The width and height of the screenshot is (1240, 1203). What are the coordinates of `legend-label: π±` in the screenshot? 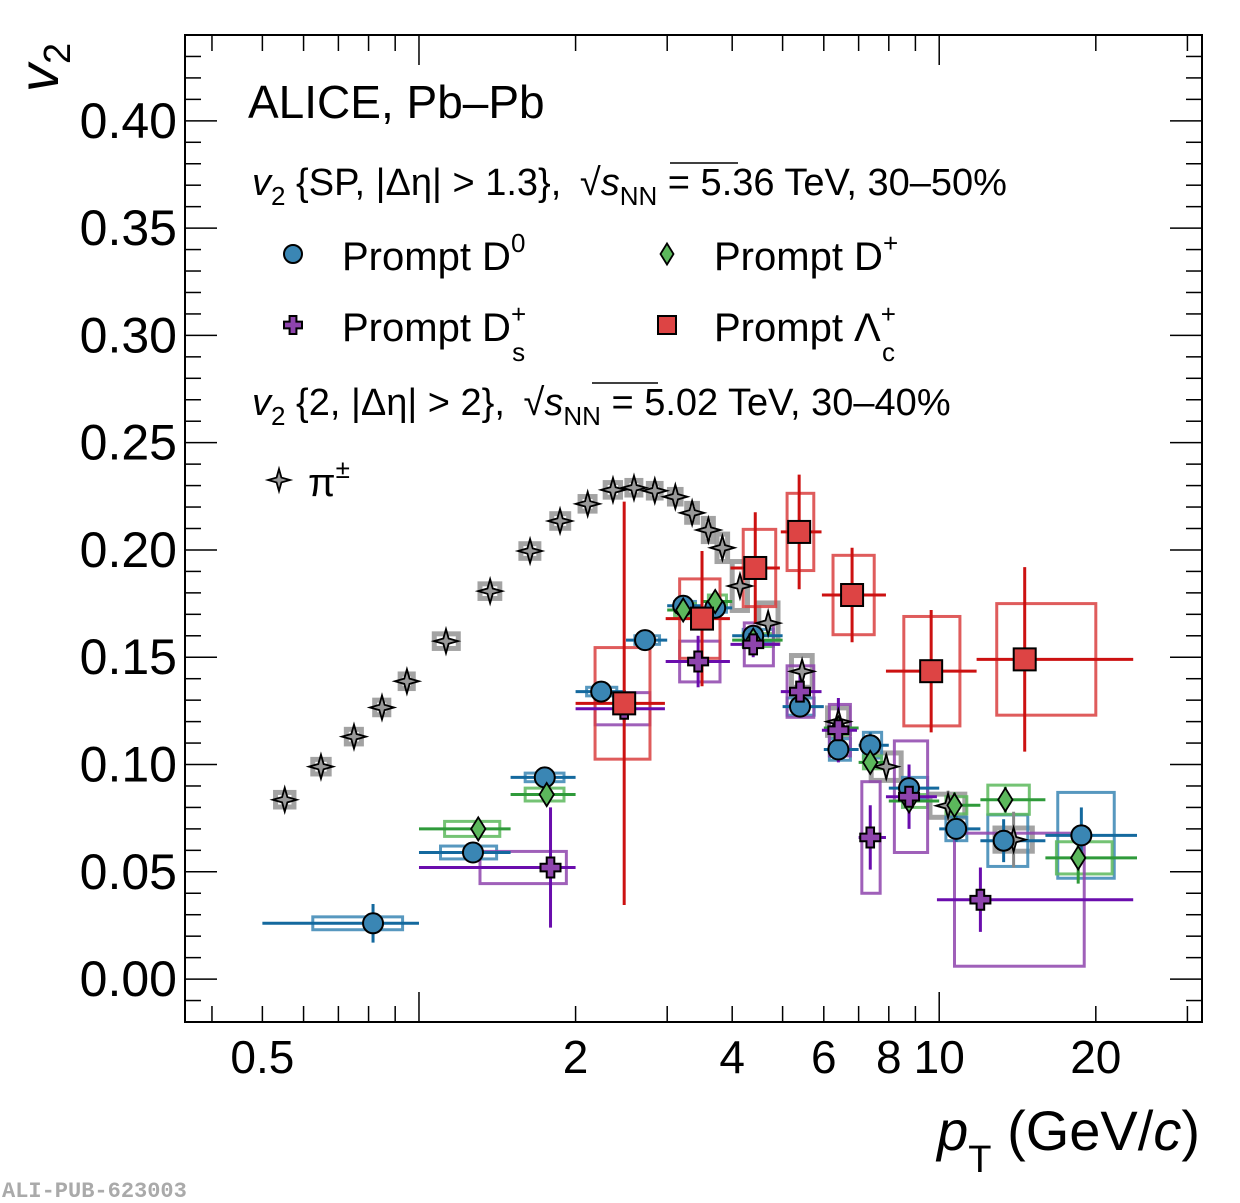 It's located at (329, 479).